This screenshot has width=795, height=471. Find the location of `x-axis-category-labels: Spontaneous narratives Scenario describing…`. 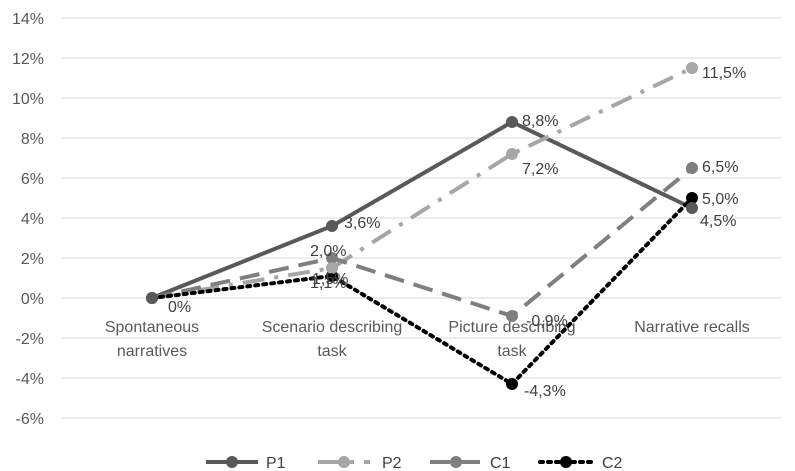

x-axis-category-labels: Spontaneous narratives Scenario describing… is located at coordinates (427, 339).